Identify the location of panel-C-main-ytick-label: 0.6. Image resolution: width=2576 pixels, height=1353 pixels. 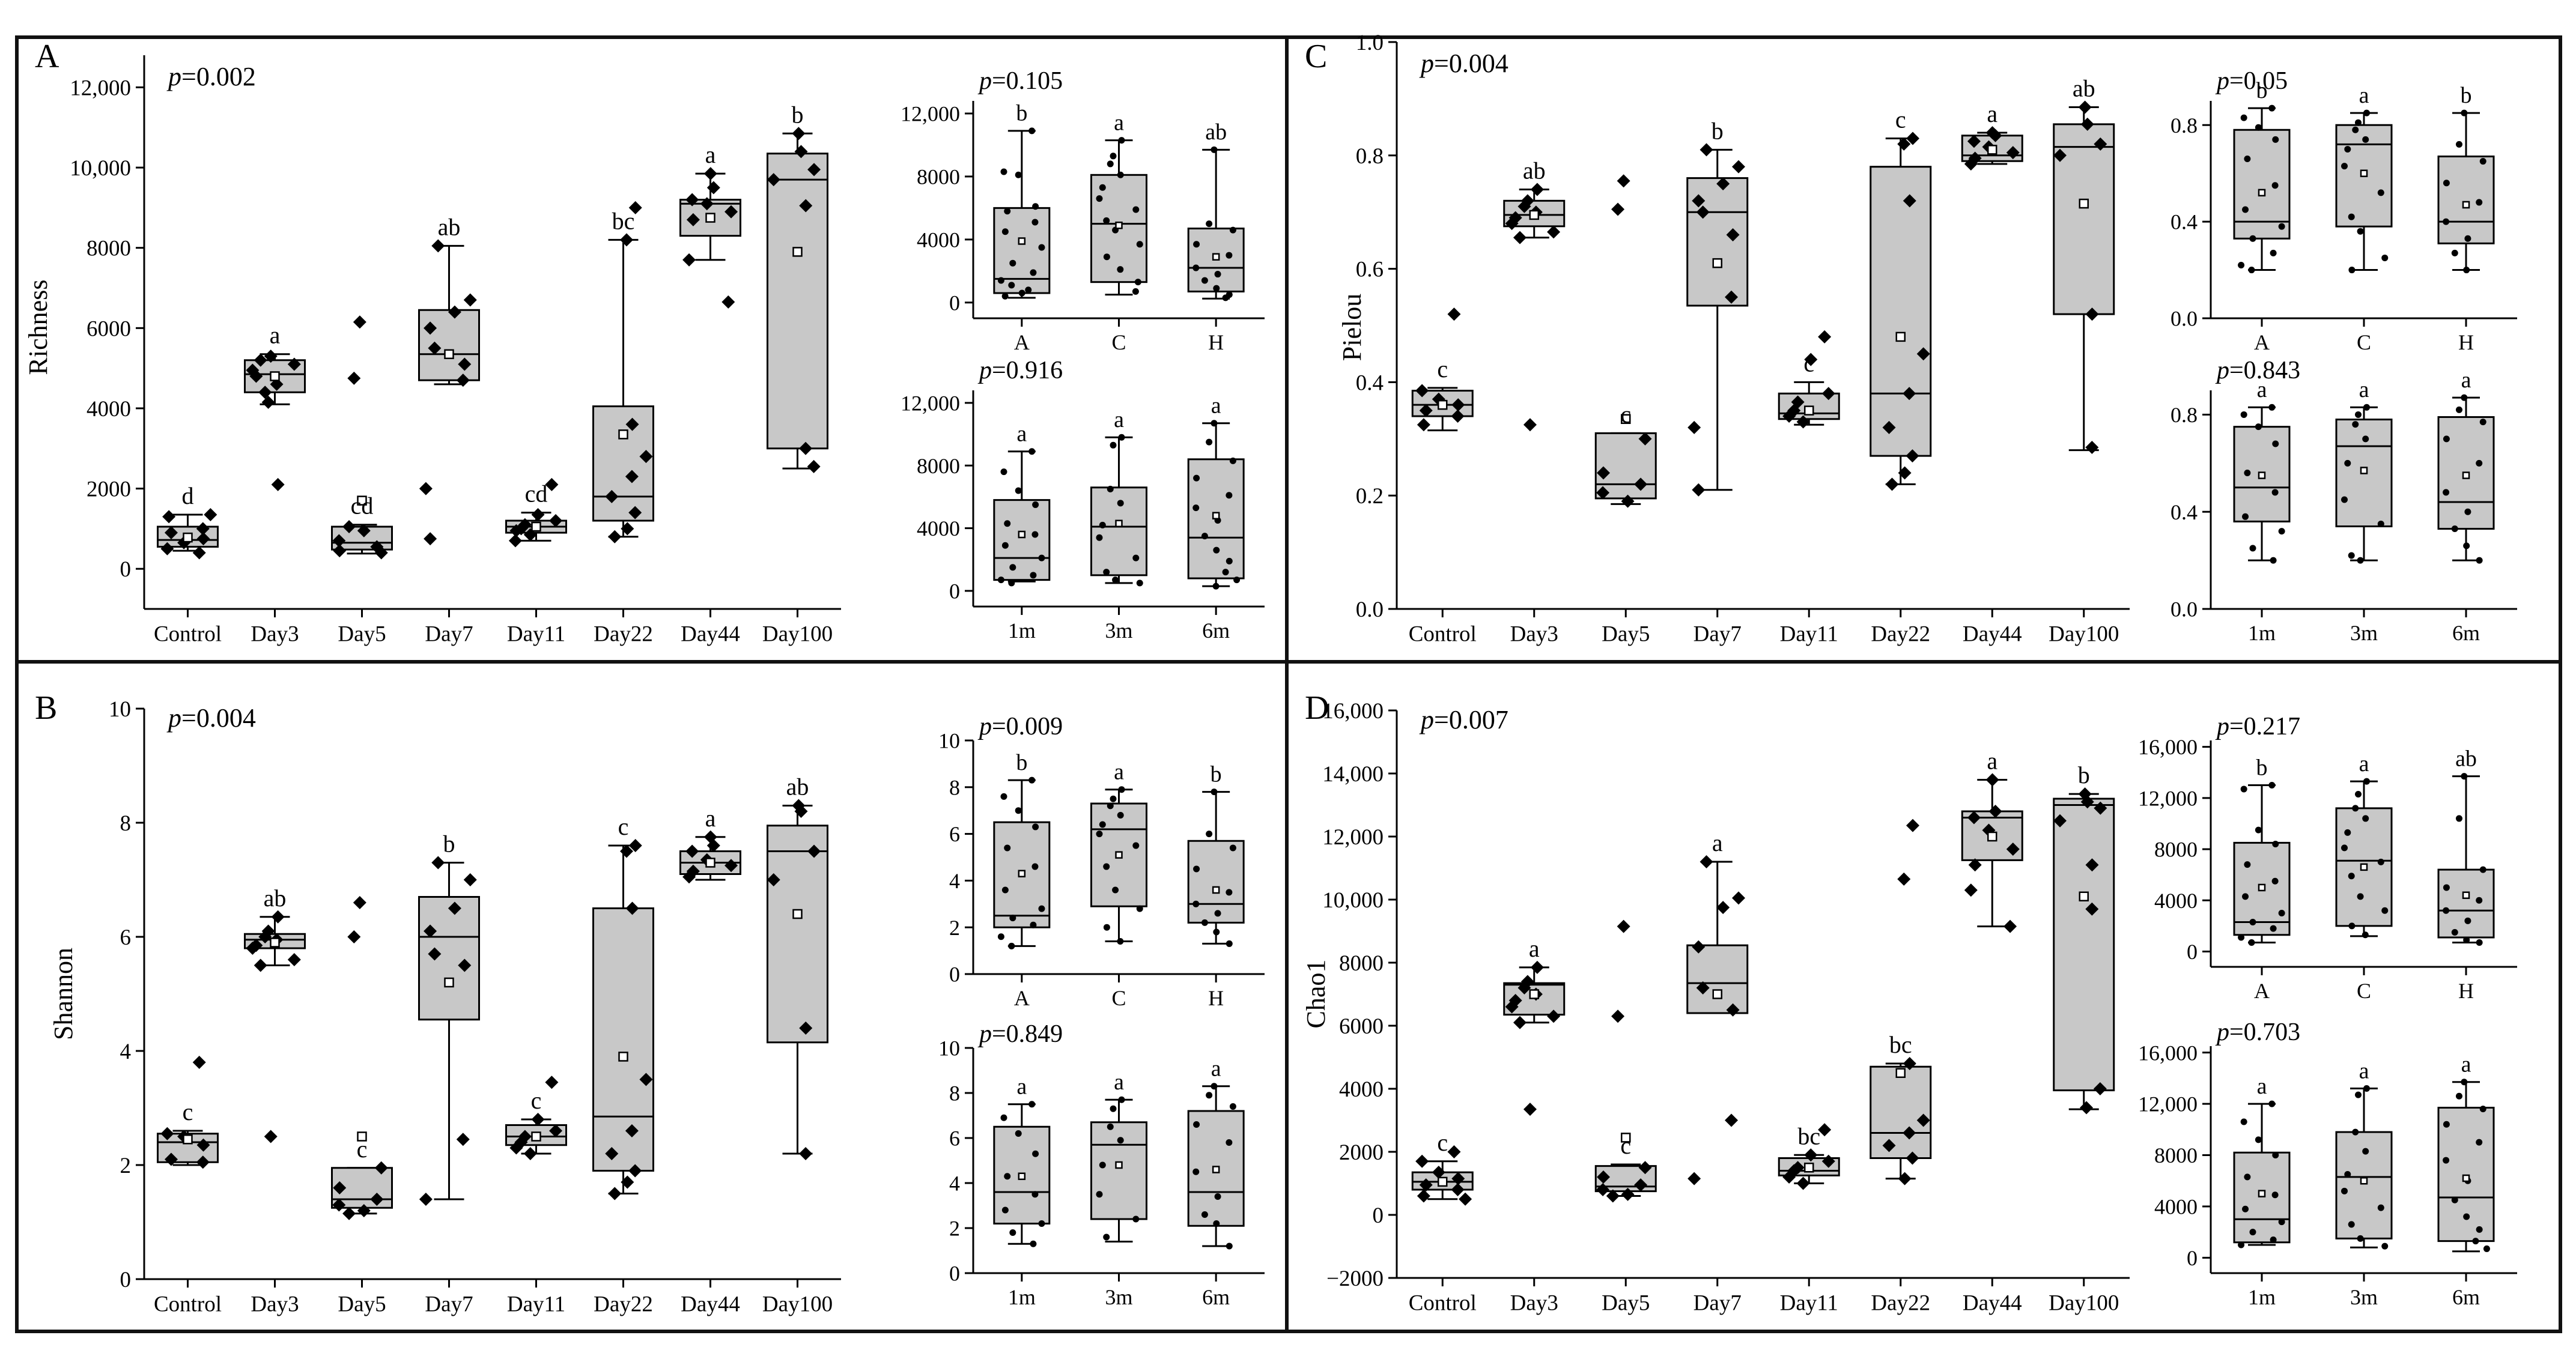
(1370, 270).